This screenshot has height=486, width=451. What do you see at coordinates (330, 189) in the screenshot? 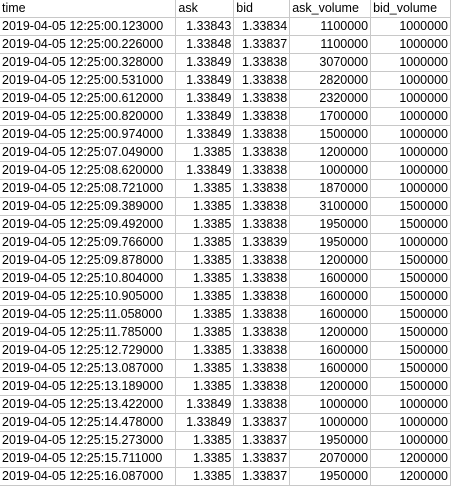
I see `ask-volume-cell: 1870000` at bounding box center [330, 189].